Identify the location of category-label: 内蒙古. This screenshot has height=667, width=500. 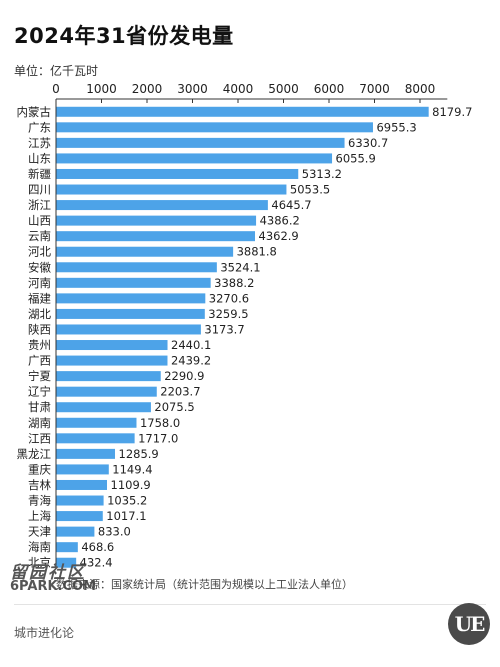
(34, 112).